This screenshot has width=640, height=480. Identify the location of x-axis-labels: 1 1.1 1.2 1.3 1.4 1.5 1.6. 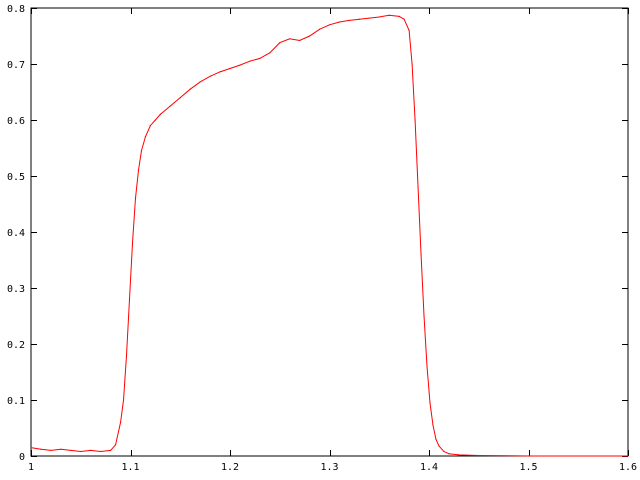
(332, 467).